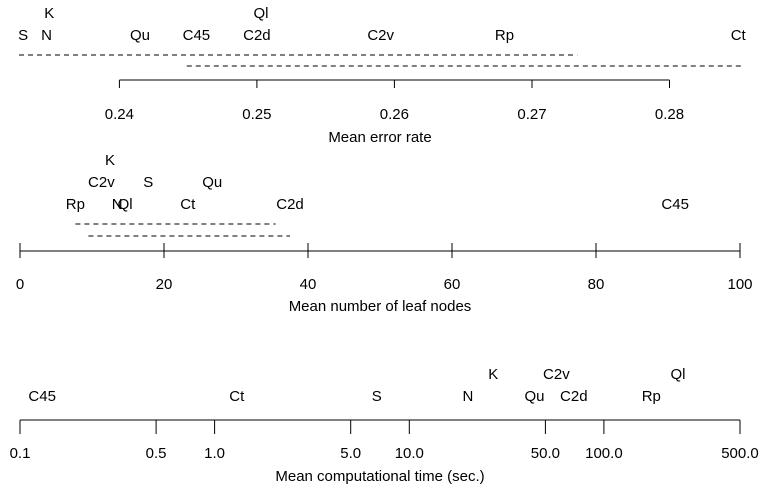 This screenshot has height=487, width=768. What do you see at coordinates (20, 453) in the screenshot?
I see `x-tick-label: 0.1` at bounding box center [20, 453].